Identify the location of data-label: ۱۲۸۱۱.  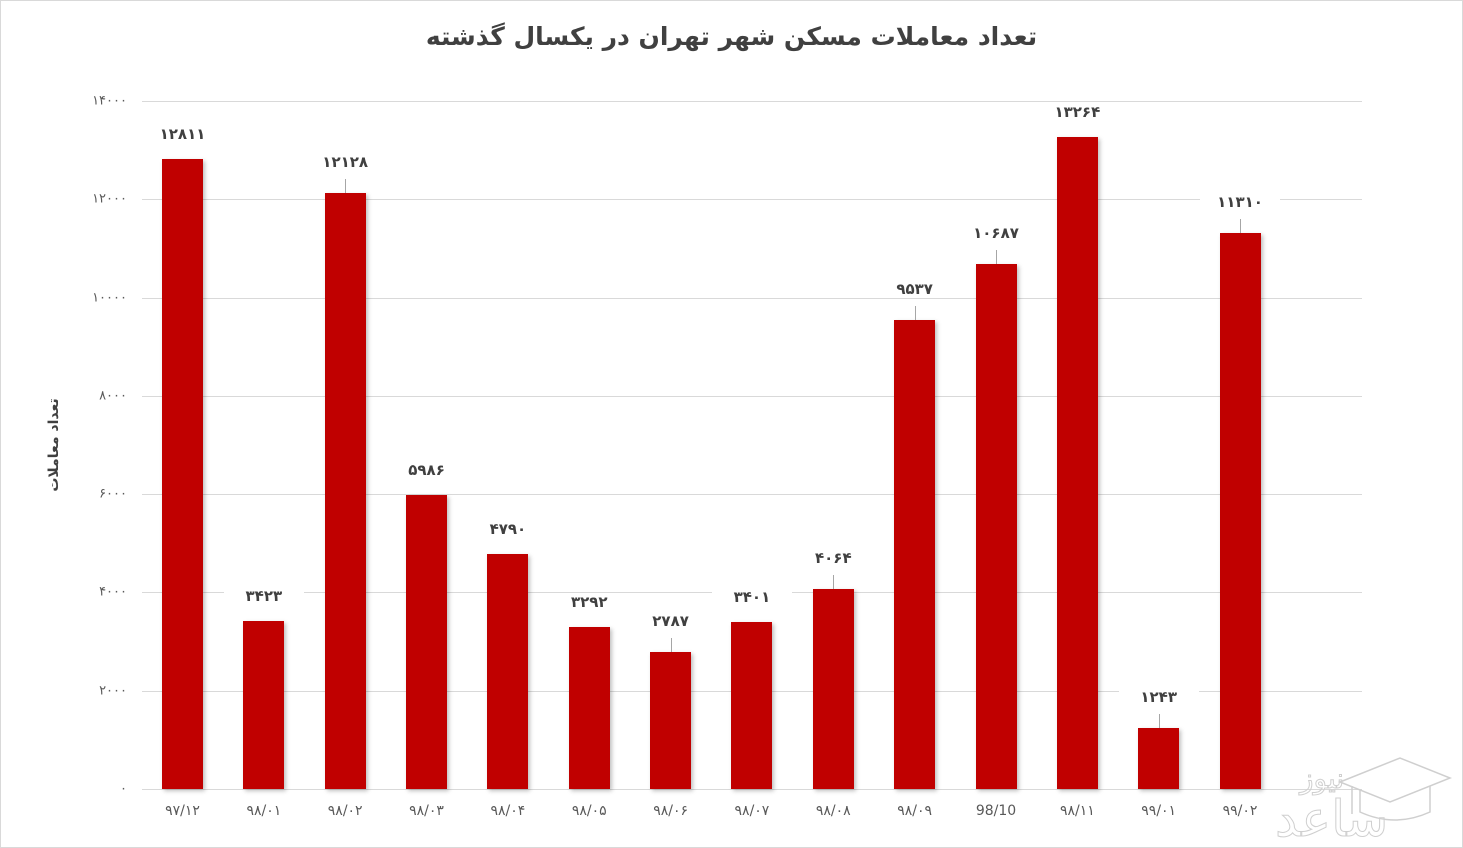
(182, 134).